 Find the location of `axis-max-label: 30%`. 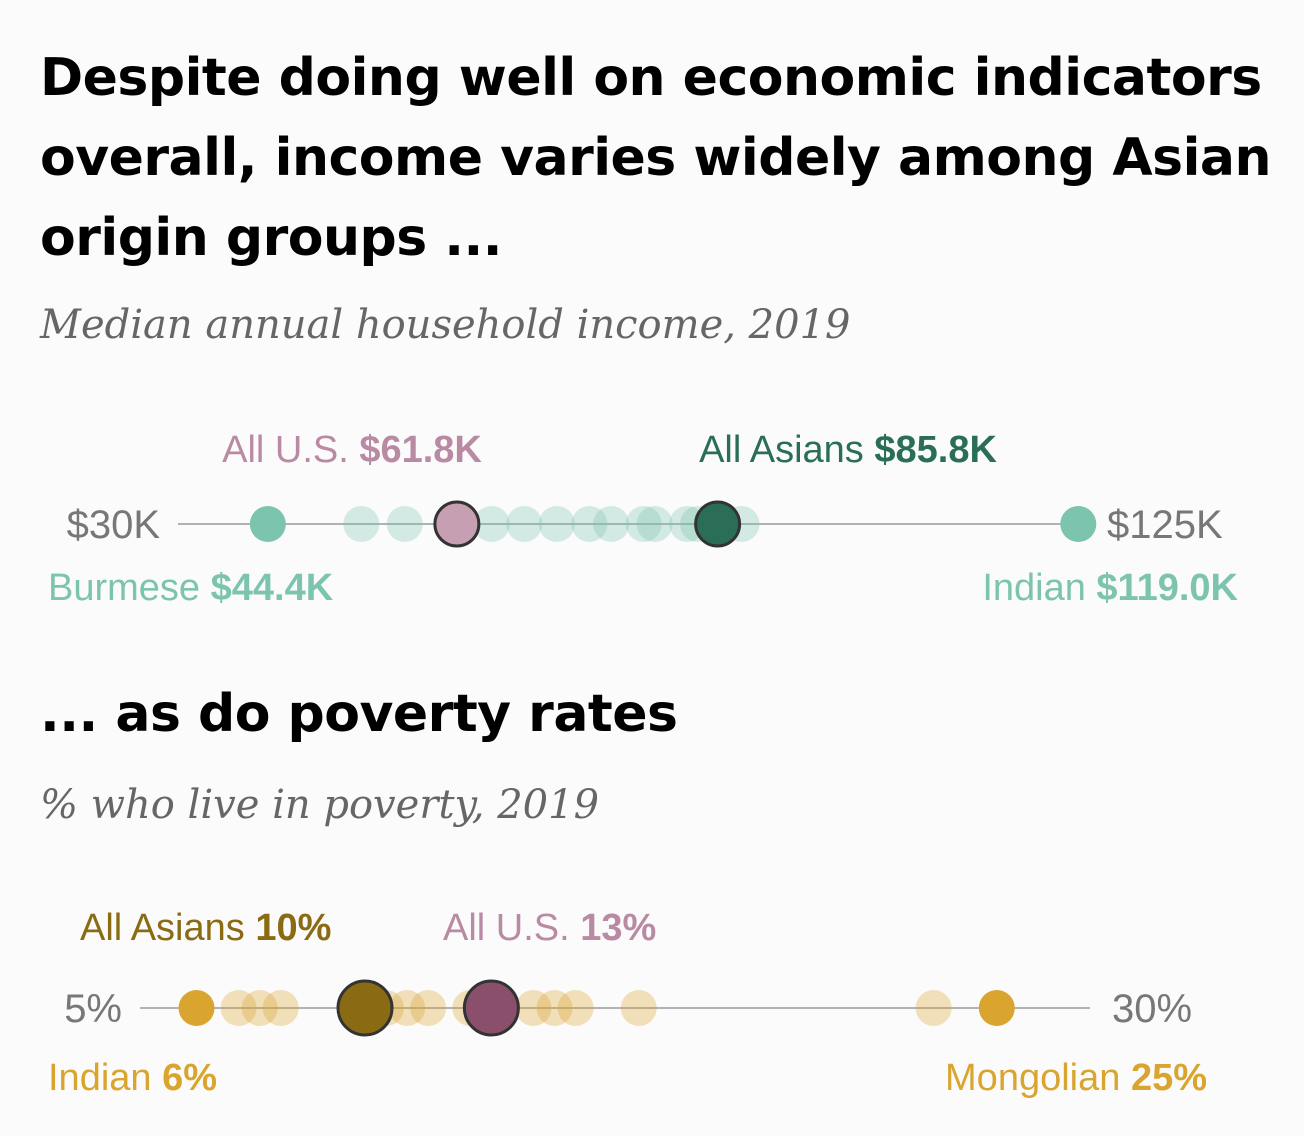

axis-max-label: 30% is located at coordinates (1152, 1009).